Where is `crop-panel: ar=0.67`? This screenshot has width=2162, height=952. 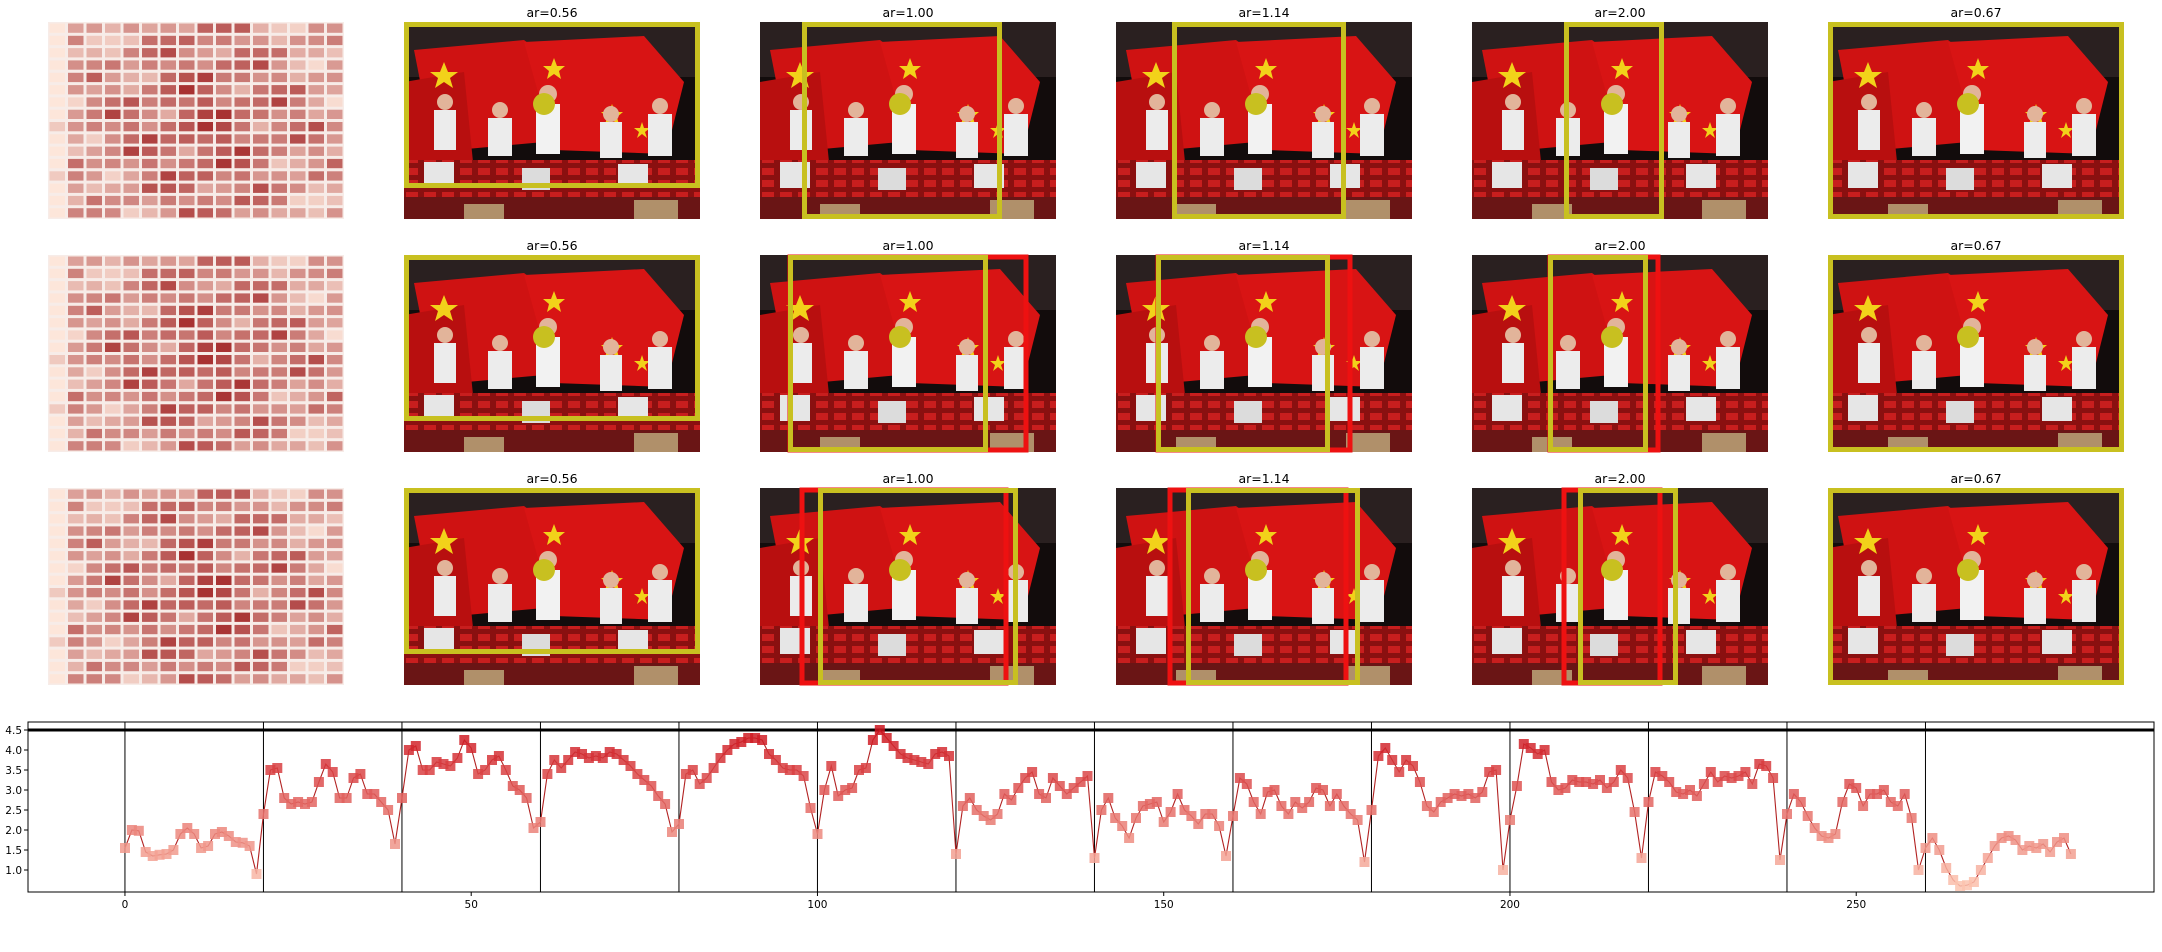 crop-panel: ar=0.67 is located at coordinates (1976, 345).